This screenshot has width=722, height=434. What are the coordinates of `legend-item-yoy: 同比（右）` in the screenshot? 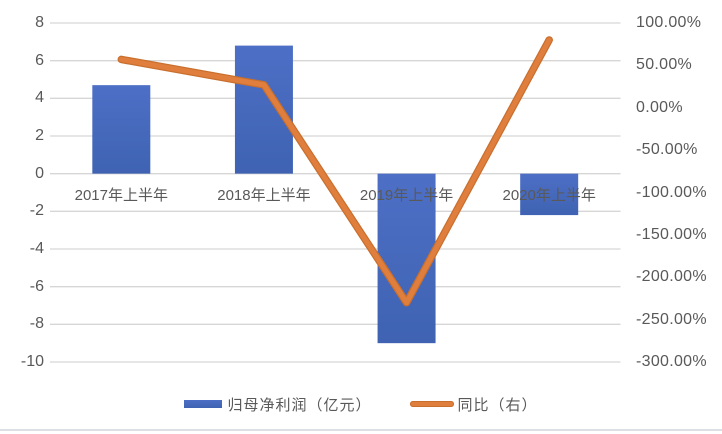 It's located at (473, 404).